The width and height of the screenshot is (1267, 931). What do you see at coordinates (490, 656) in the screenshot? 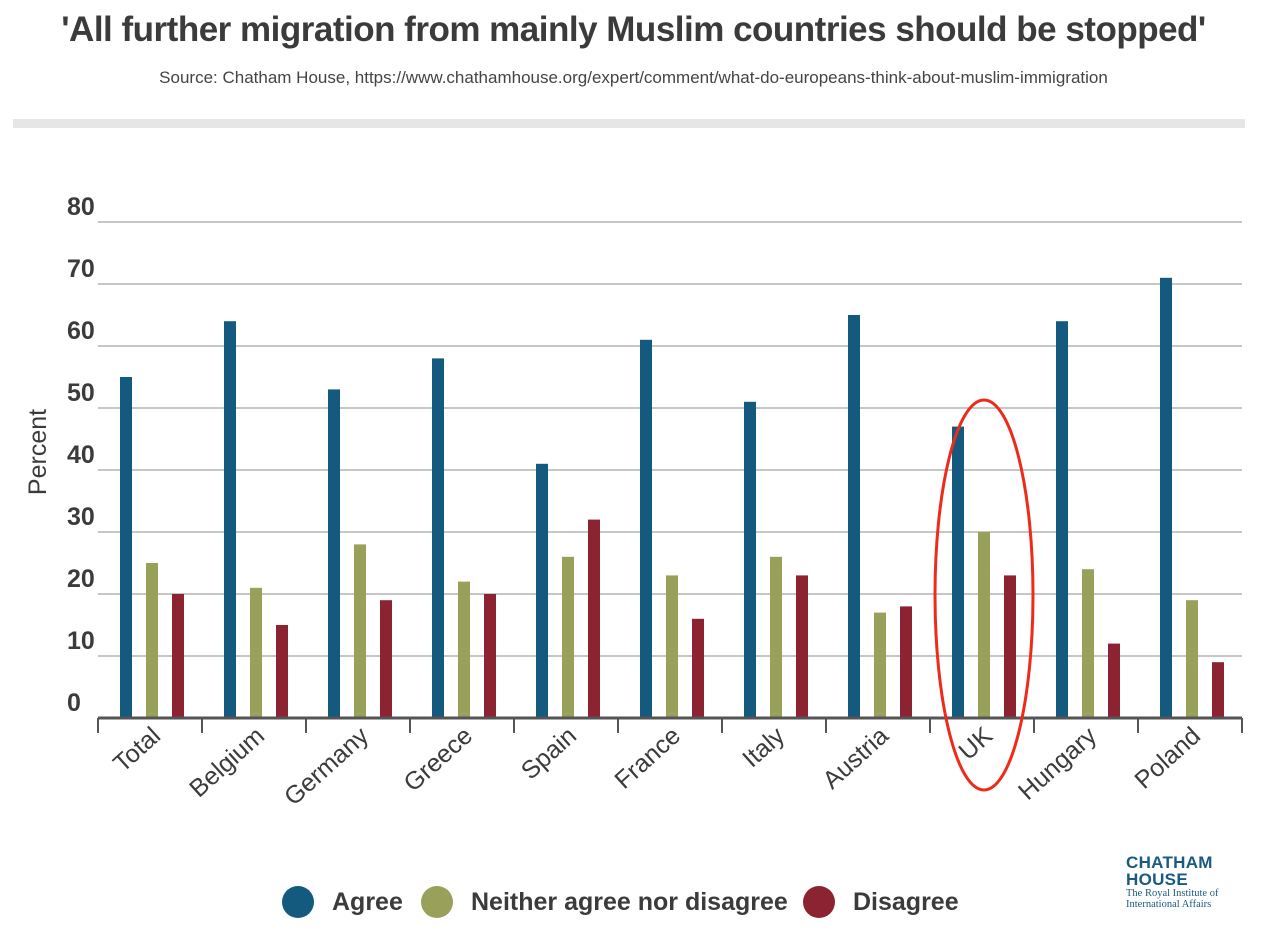
I see `bar-greece-disagree` at bounding box center [490, 656].